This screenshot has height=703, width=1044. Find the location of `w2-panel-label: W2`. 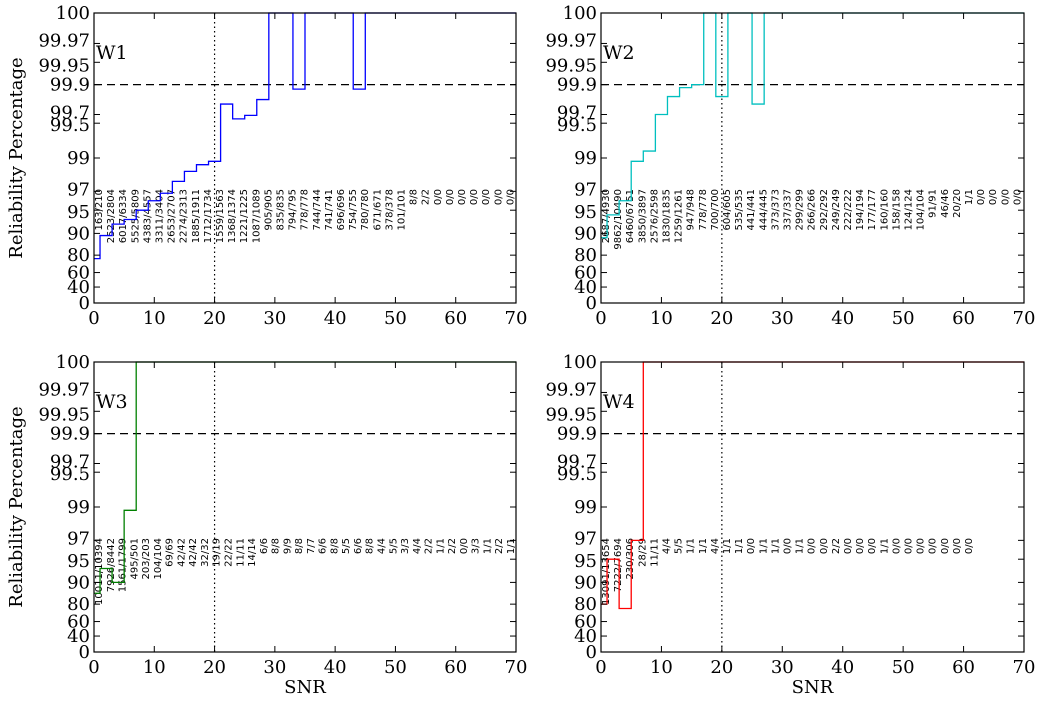

w2-panel-label: W2 is located at coordinates (619, 53).